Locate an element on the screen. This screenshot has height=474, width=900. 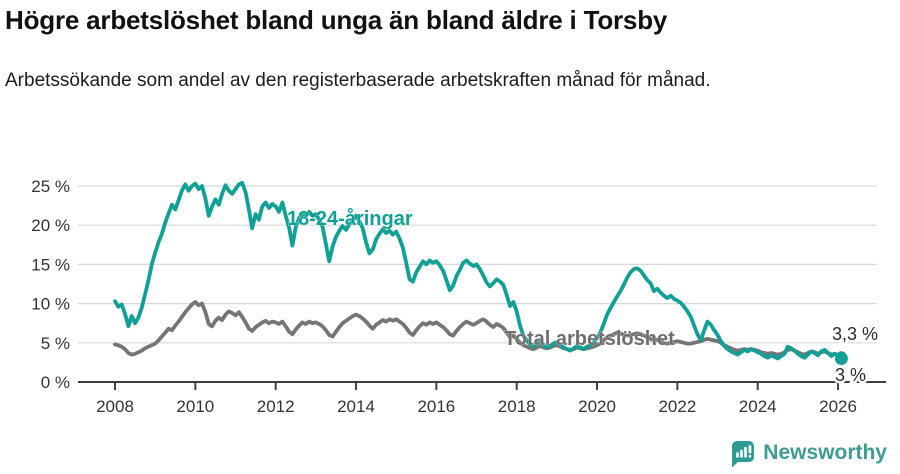
y-axis-tick-label: 10 % is located at coordinates (50, 304).